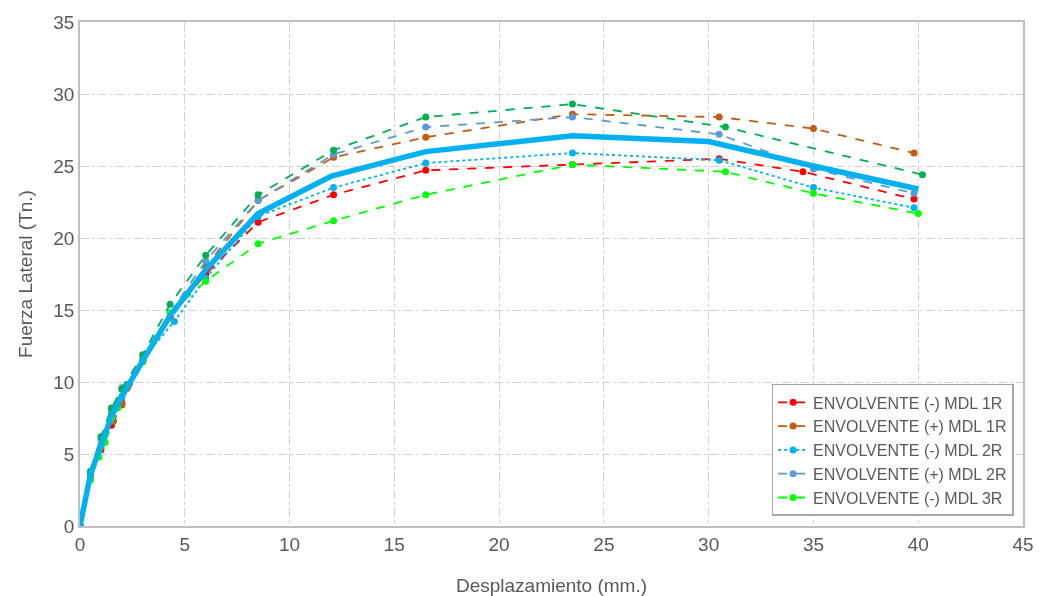 This screenshot has height=596, width=1046. Describe the element at coordinates (1023, 544) in the screenshot. I see `x-tick-label: 45` at that location.